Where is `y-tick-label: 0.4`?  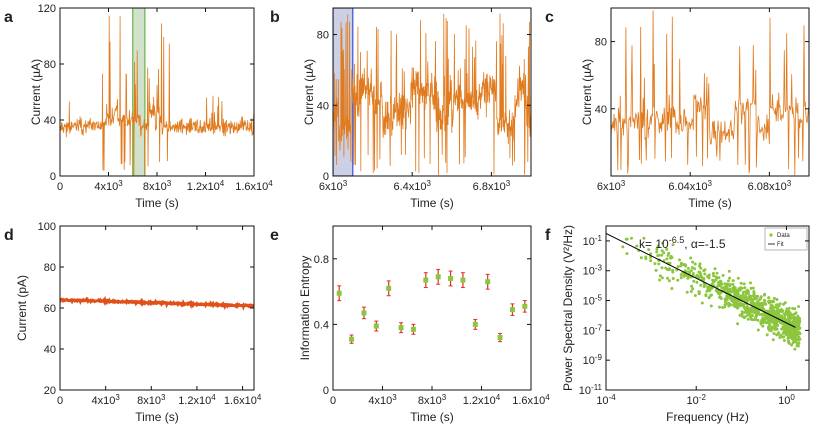
y-tick-label: 0.4 is located at coordinates (321, 325).